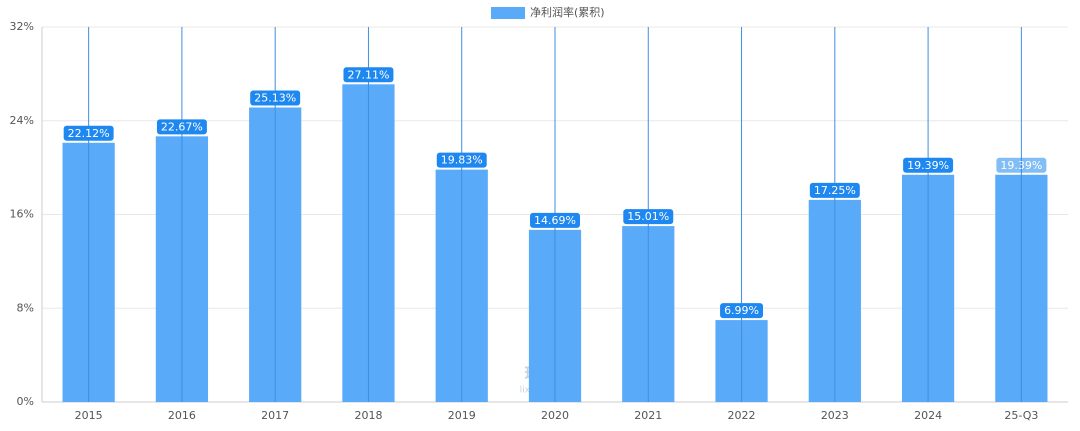 Image resolution: width=1080 pixels, height=431 pixels. I want to click on value-label-text: 14.69%, so click(555, 220).